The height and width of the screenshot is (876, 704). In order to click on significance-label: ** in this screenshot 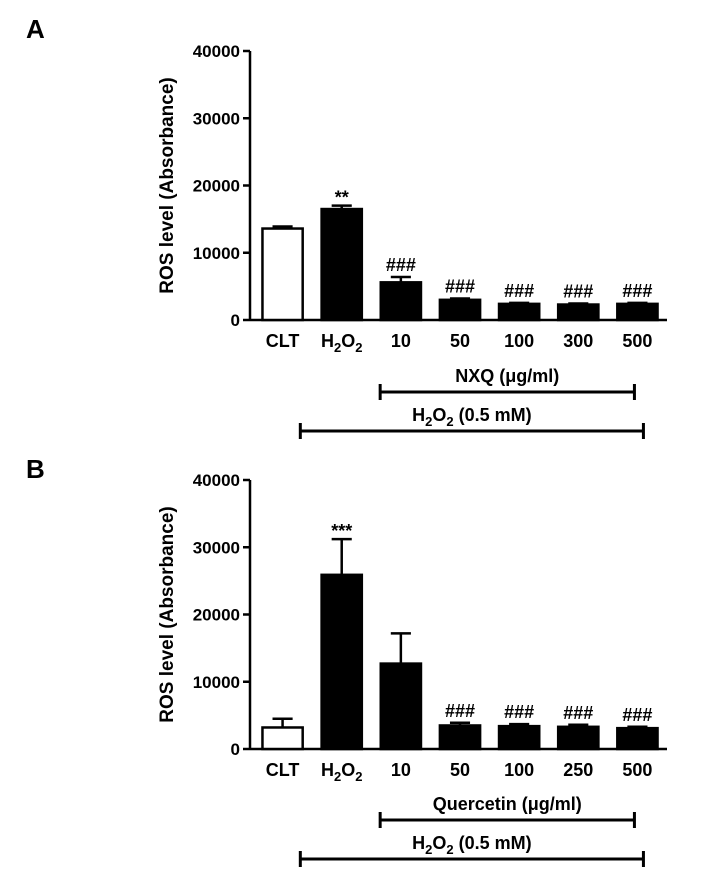, I will do `click(342, 198)`.